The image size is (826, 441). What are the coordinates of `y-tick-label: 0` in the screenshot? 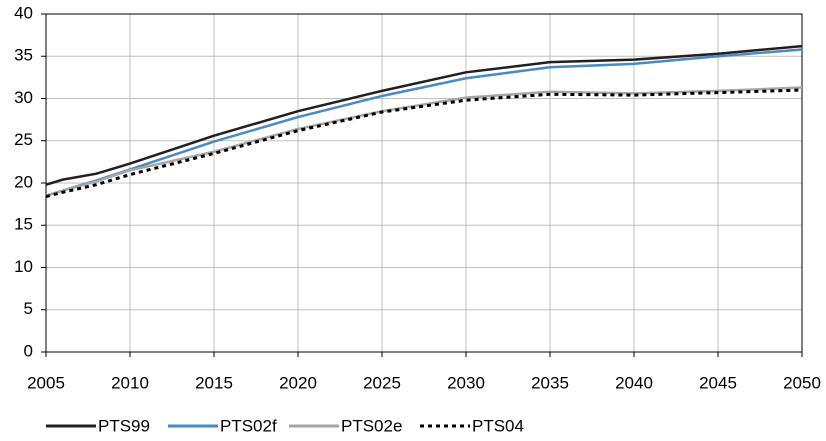 It's located at (28, 350).